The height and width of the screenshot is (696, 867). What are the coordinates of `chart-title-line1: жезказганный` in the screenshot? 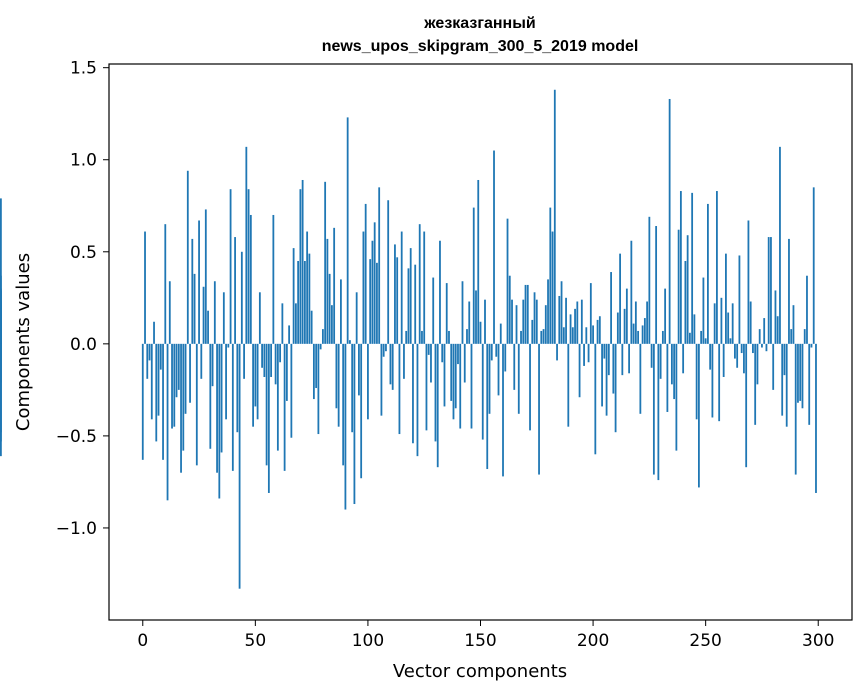 It's located at (479, 23).